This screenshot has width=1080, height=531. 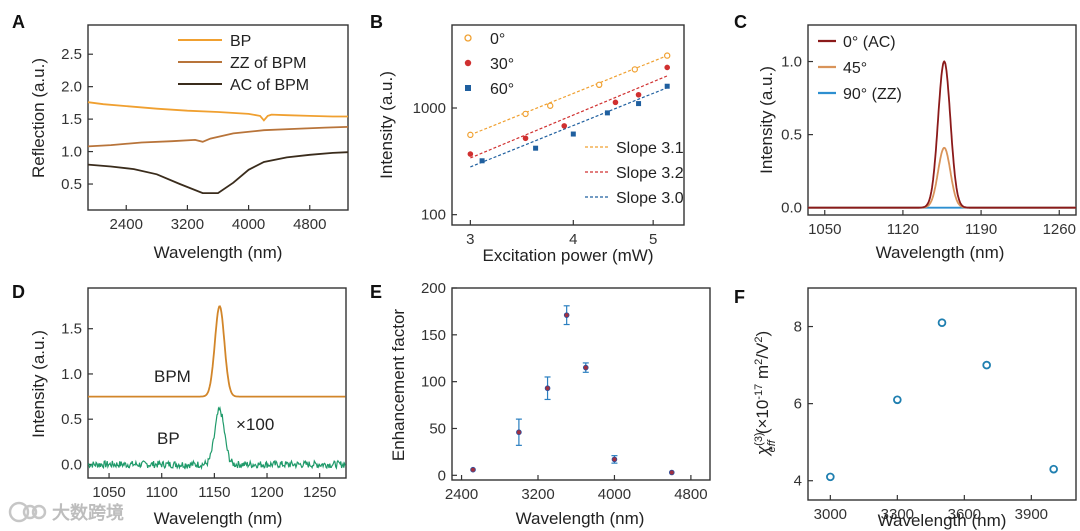 I want to click on panel-c-xtick-label: 1260, so click(x=1059, y=229).